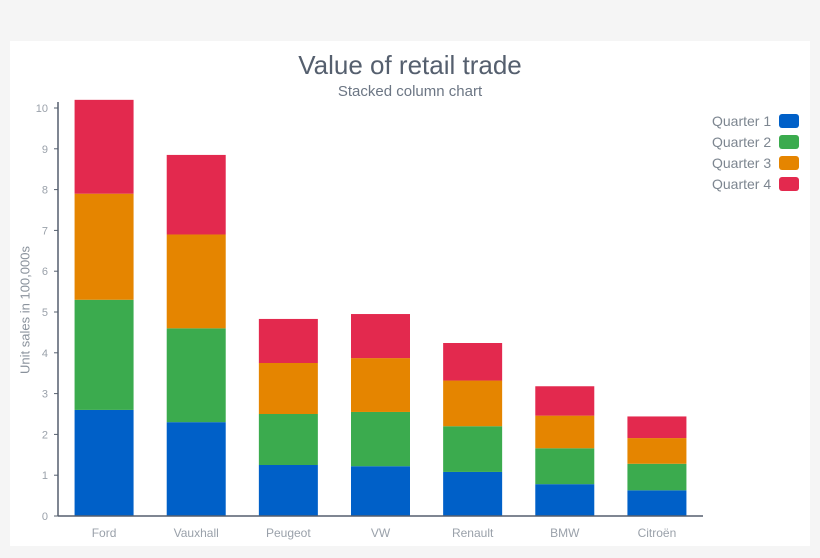  What do you see at coordinates (288, 439) in the screenshot?
I see `bar-peugeot-q2` at bounding box center [288, 439].